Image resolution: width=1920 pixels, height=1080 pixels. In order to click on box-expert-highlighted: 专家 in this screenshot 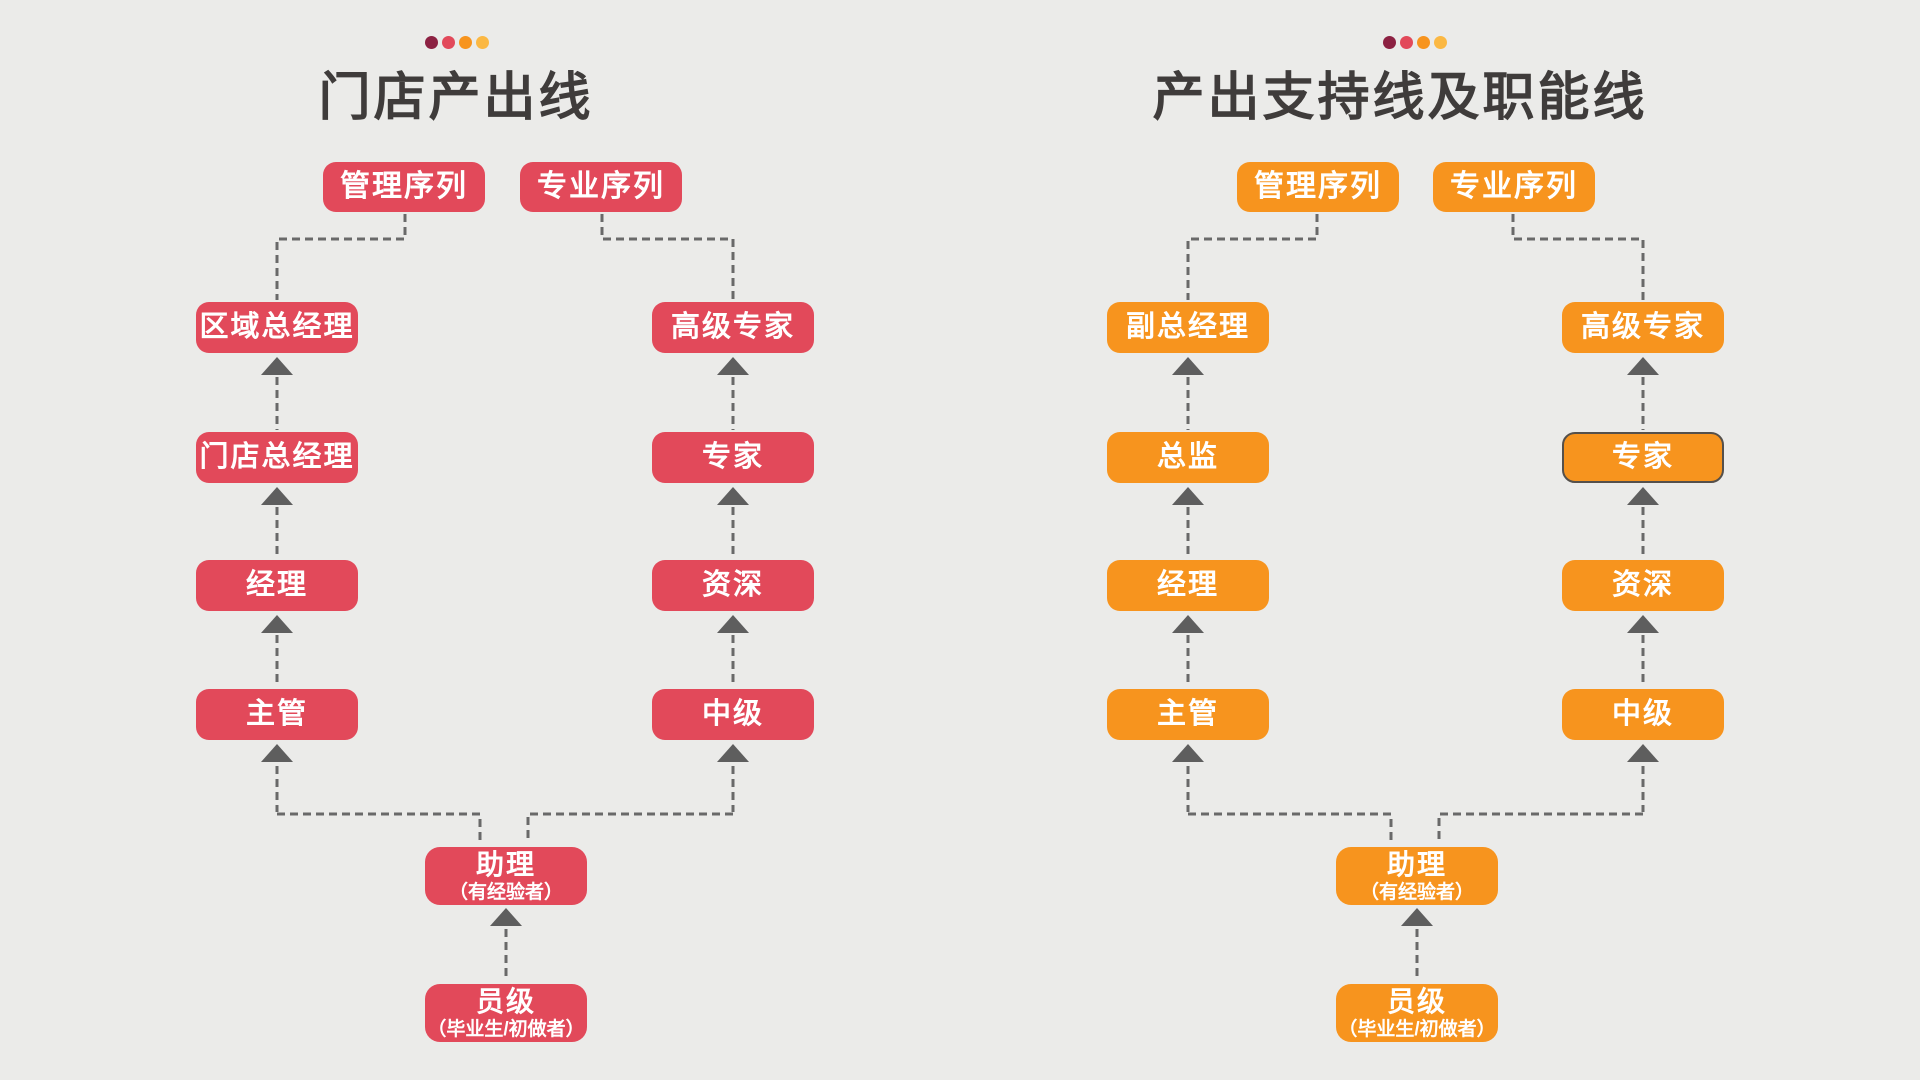, I will do `click(1643, 457)`.